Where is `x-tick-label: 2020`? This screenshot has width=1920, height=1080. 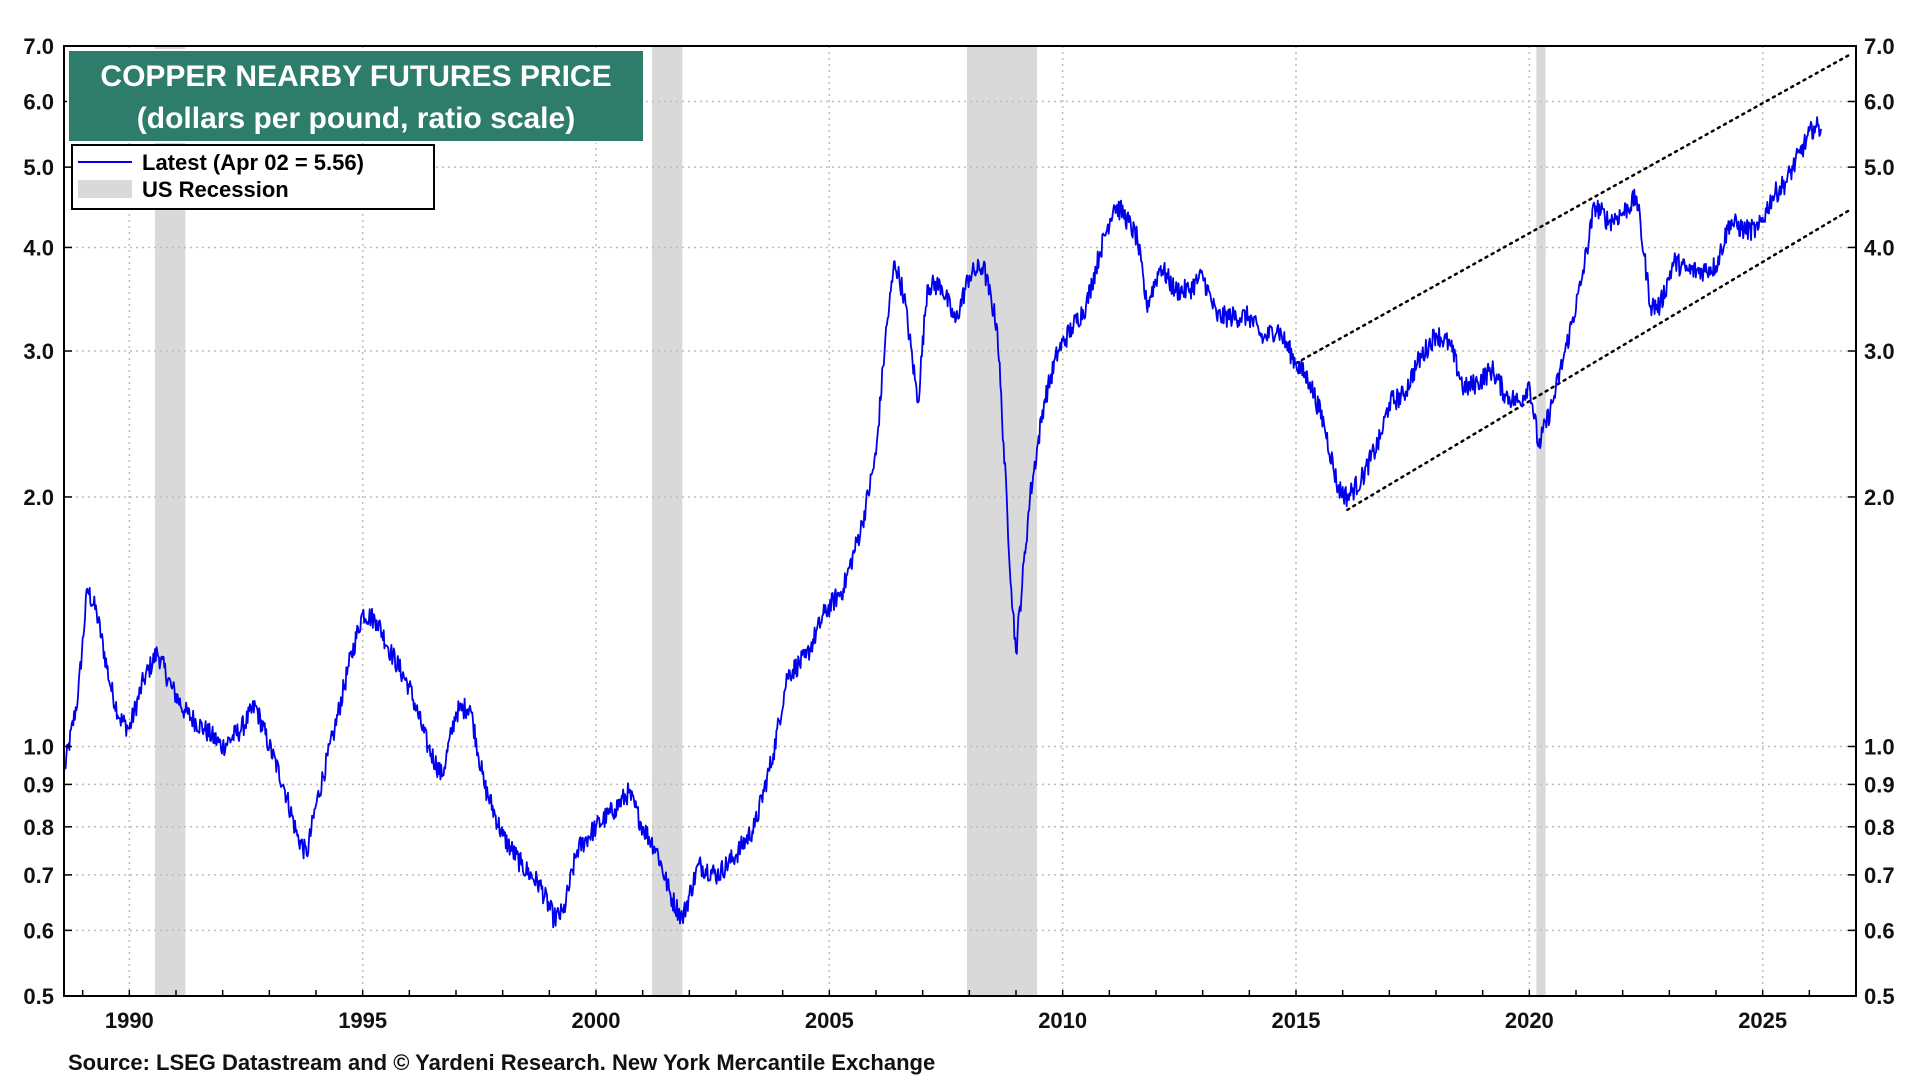 x-tick-label: 2020 is located at coordinates (1529, 1020).